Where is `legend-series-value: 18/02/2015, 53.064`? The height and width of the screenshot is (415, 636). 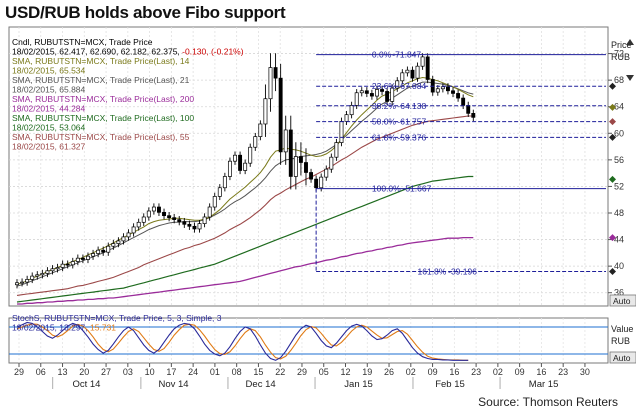 legend-series-value: 18/02/2015, 53.064 is located at coordinates (49, 128).